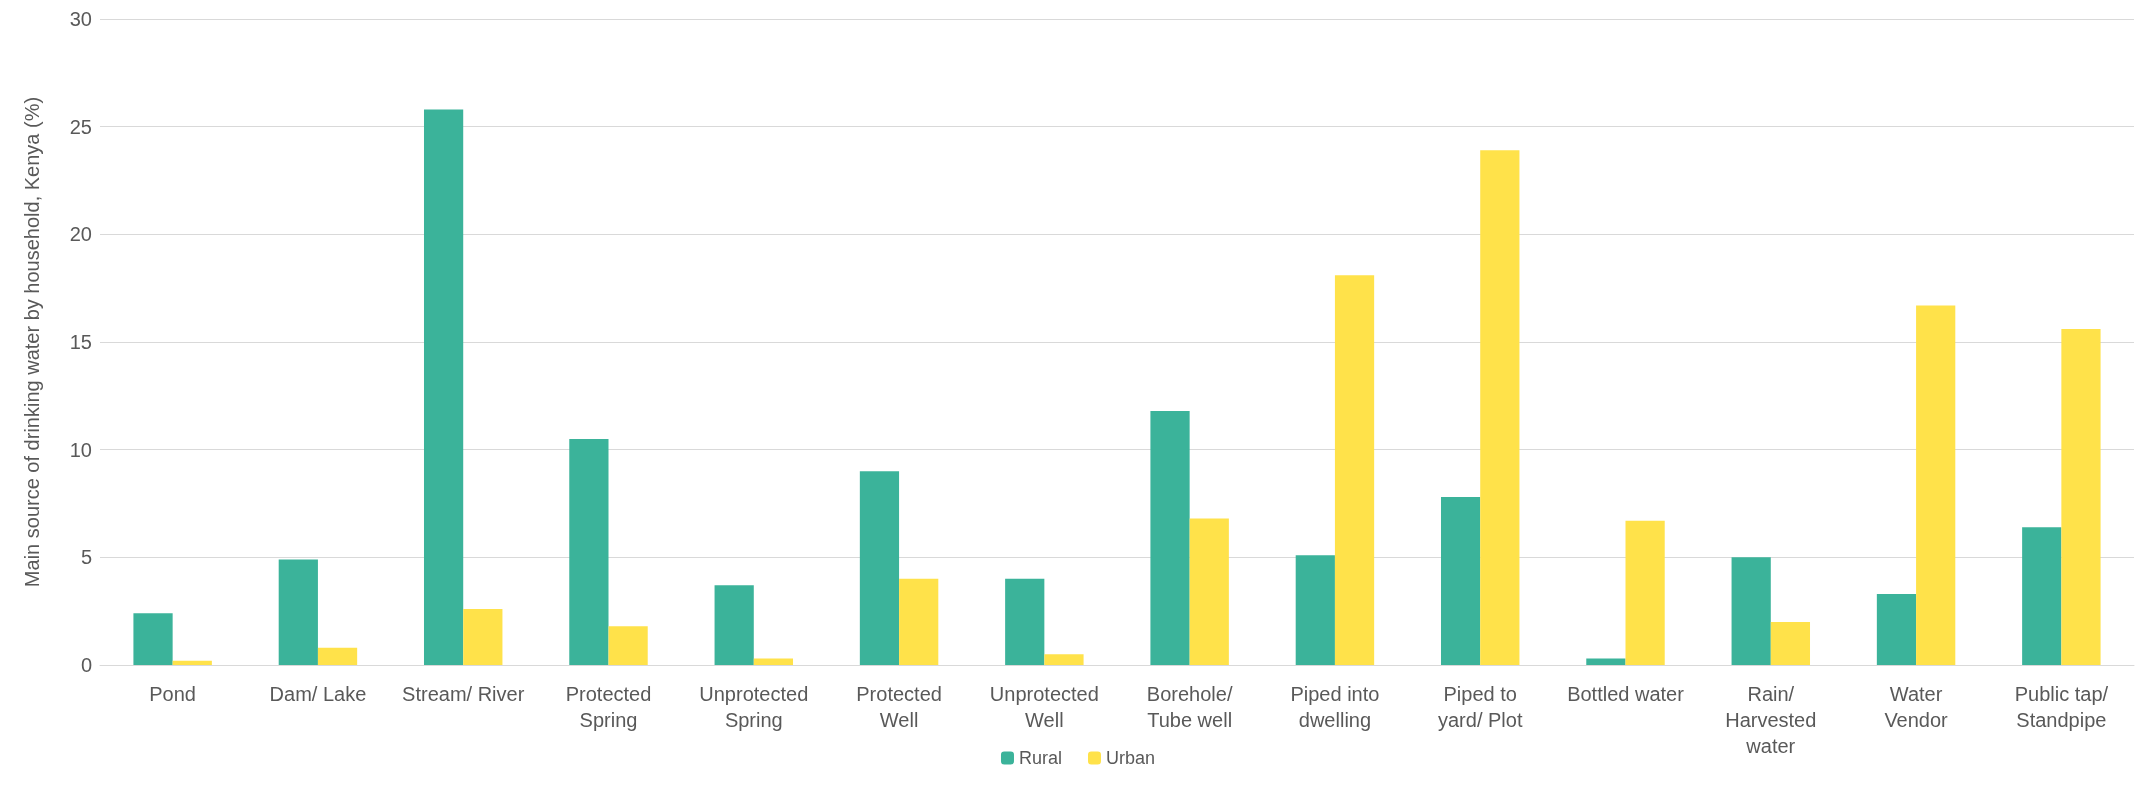 This screenshot has width=2156, height=812. I want to click on legend-label: Rural, so click(1040, 758).